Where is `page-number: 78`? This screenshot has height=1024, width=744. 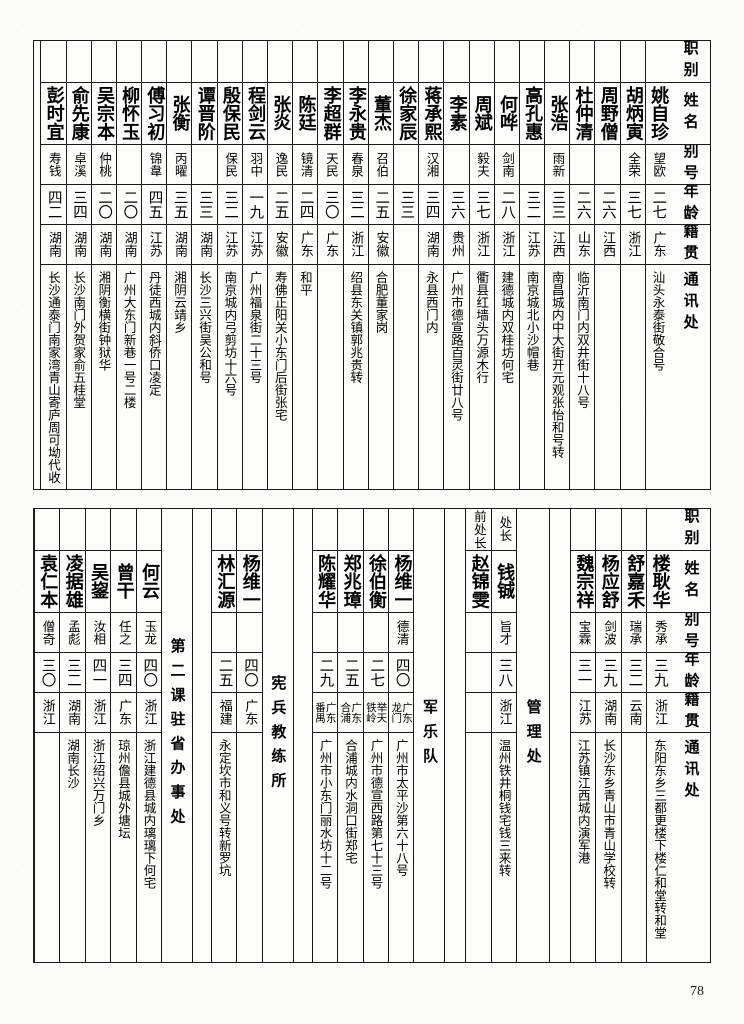 page-number: 78 is located at coordinates (697, 991).